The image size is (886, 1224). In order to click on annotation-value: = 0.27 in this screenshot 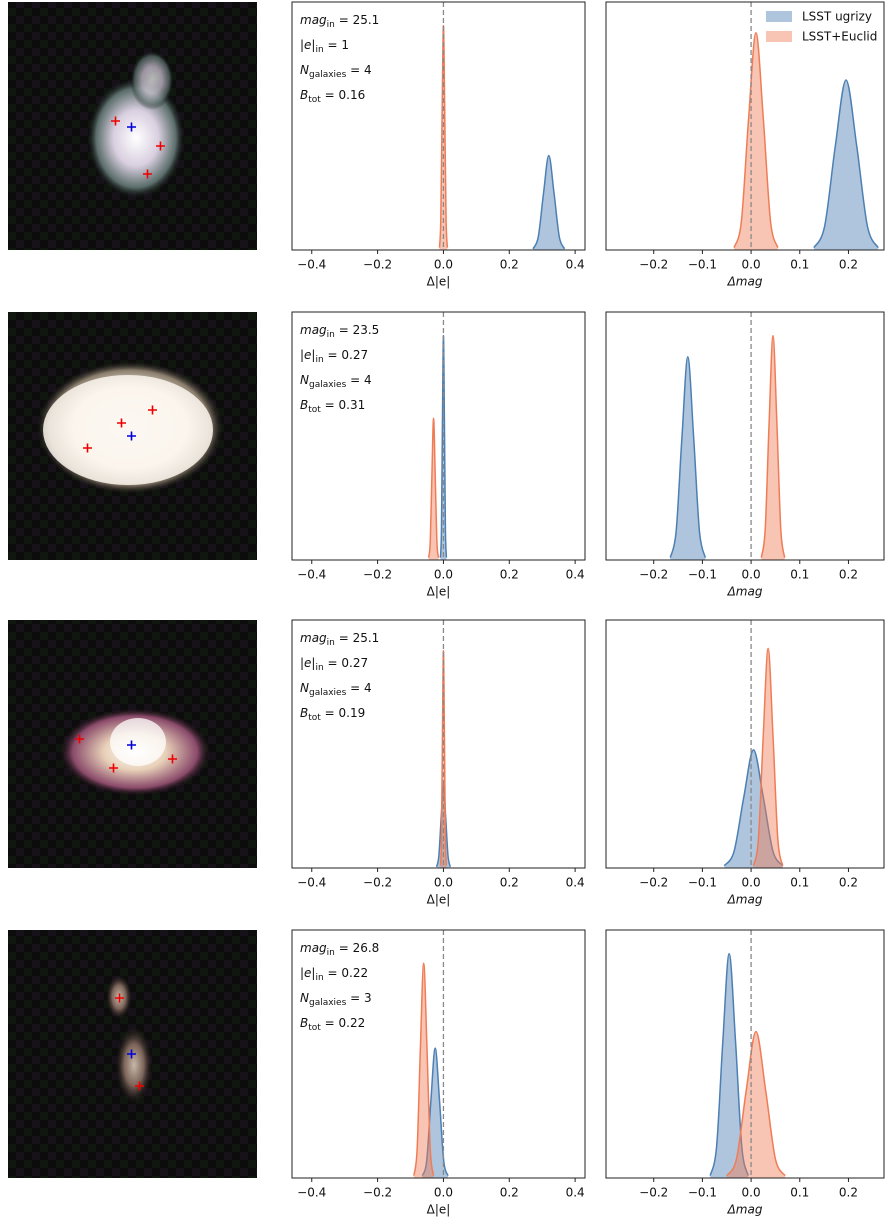, I will do `click(346, 355)`.